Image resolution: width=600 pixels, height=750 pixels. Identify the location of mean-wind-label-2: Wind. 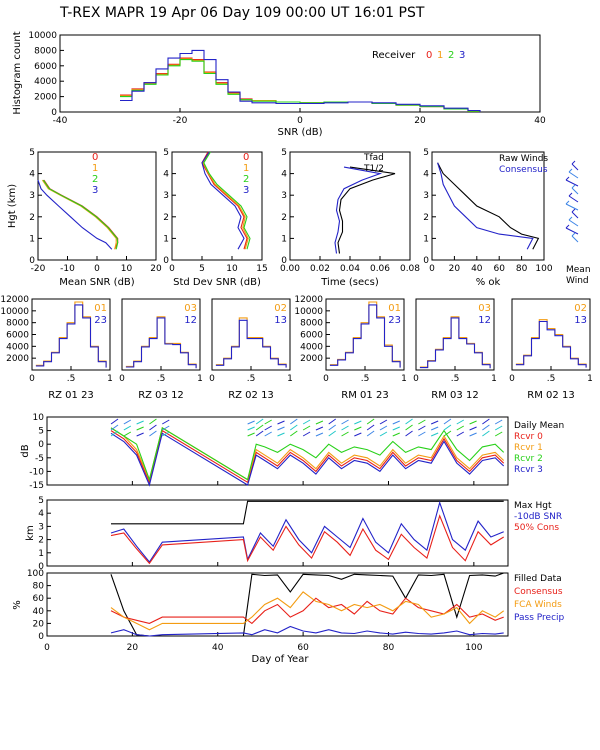
(577, 281).